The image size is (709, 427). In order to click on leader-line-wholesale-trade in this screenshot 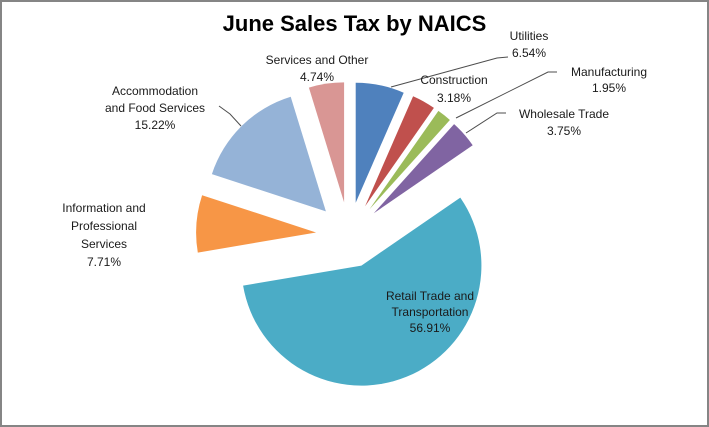, I will do `click(485, 123)`.